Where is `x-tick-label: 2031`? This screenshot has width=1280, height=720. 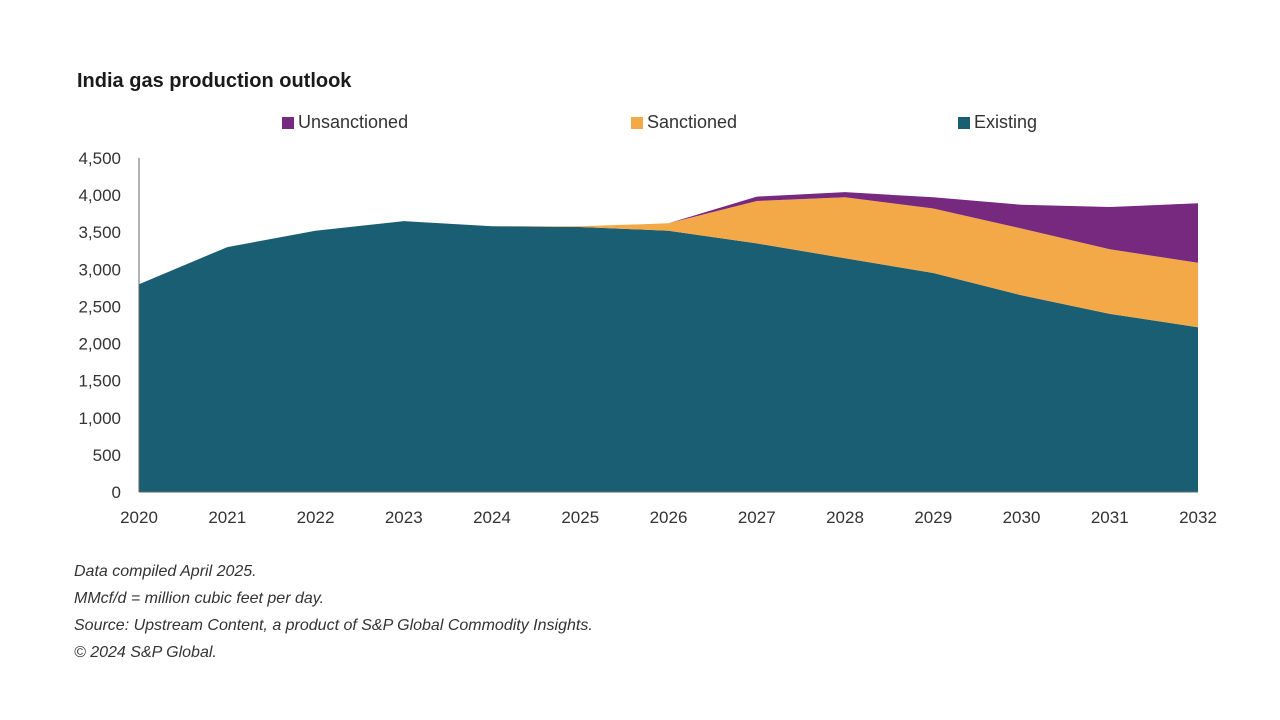 x-tick-label: 2031 is located at coordinates (1110, 517).